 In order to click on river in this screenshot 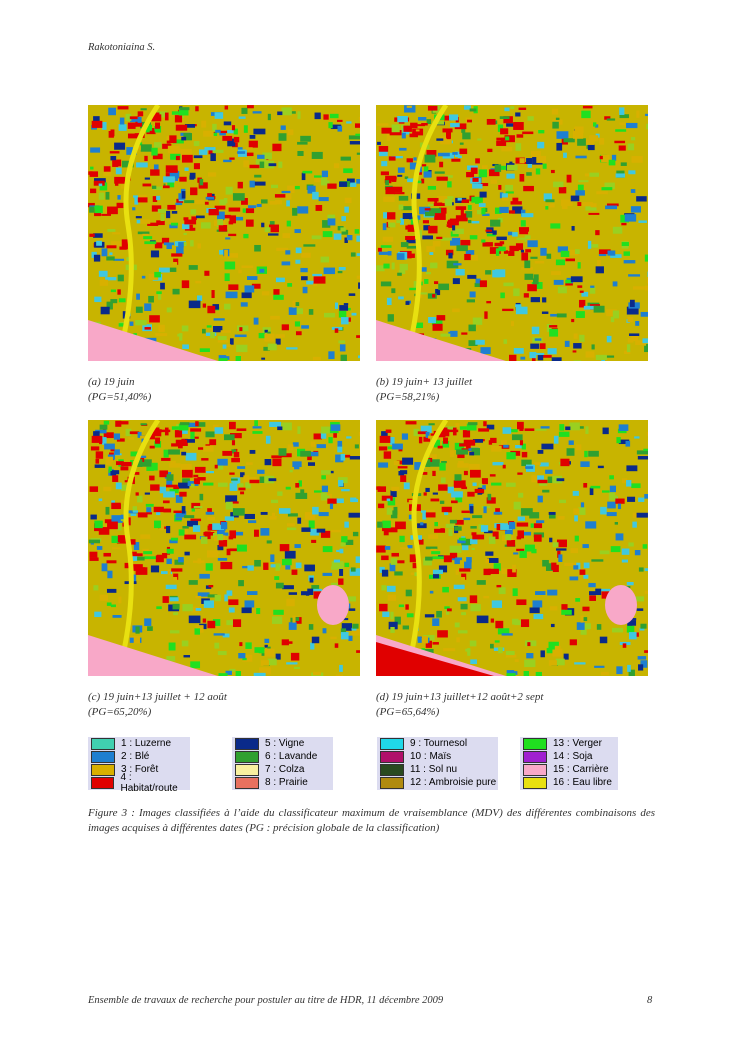, I will do `click(138, 233)`.